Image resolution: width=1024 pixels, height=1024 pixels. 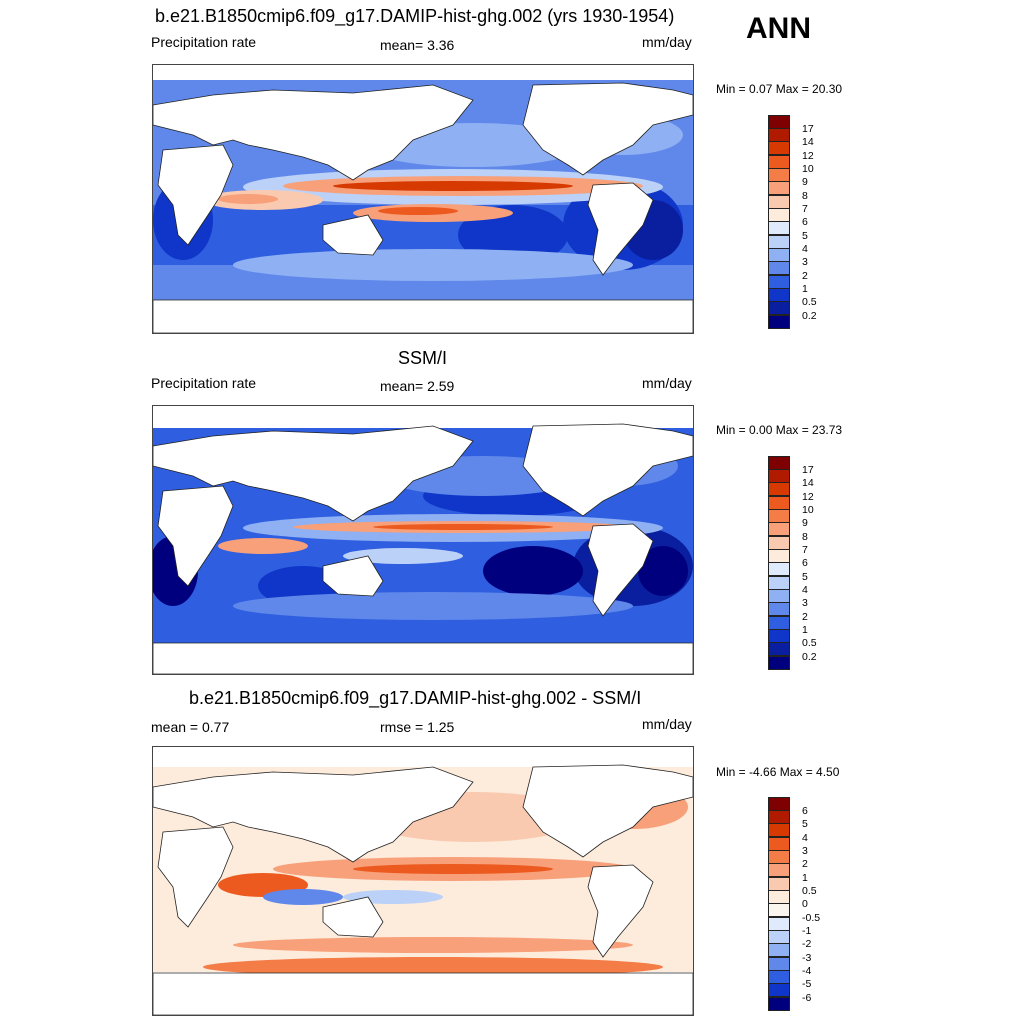 I want to click on colorbar-tick: -5, so click(x=807, y=984).